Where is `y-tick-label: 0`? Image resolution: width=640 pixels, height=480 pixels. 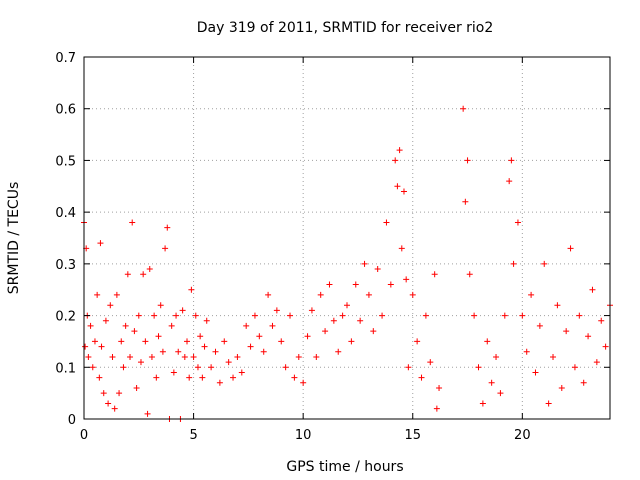
y-tick-label: 0 is located at coordinates (72, 420).